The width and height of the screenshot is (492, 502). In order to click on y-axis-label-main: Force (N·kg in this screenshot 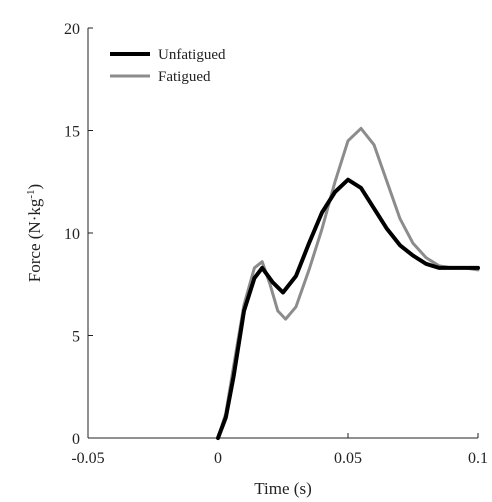, I will do `click(34, 240)`.